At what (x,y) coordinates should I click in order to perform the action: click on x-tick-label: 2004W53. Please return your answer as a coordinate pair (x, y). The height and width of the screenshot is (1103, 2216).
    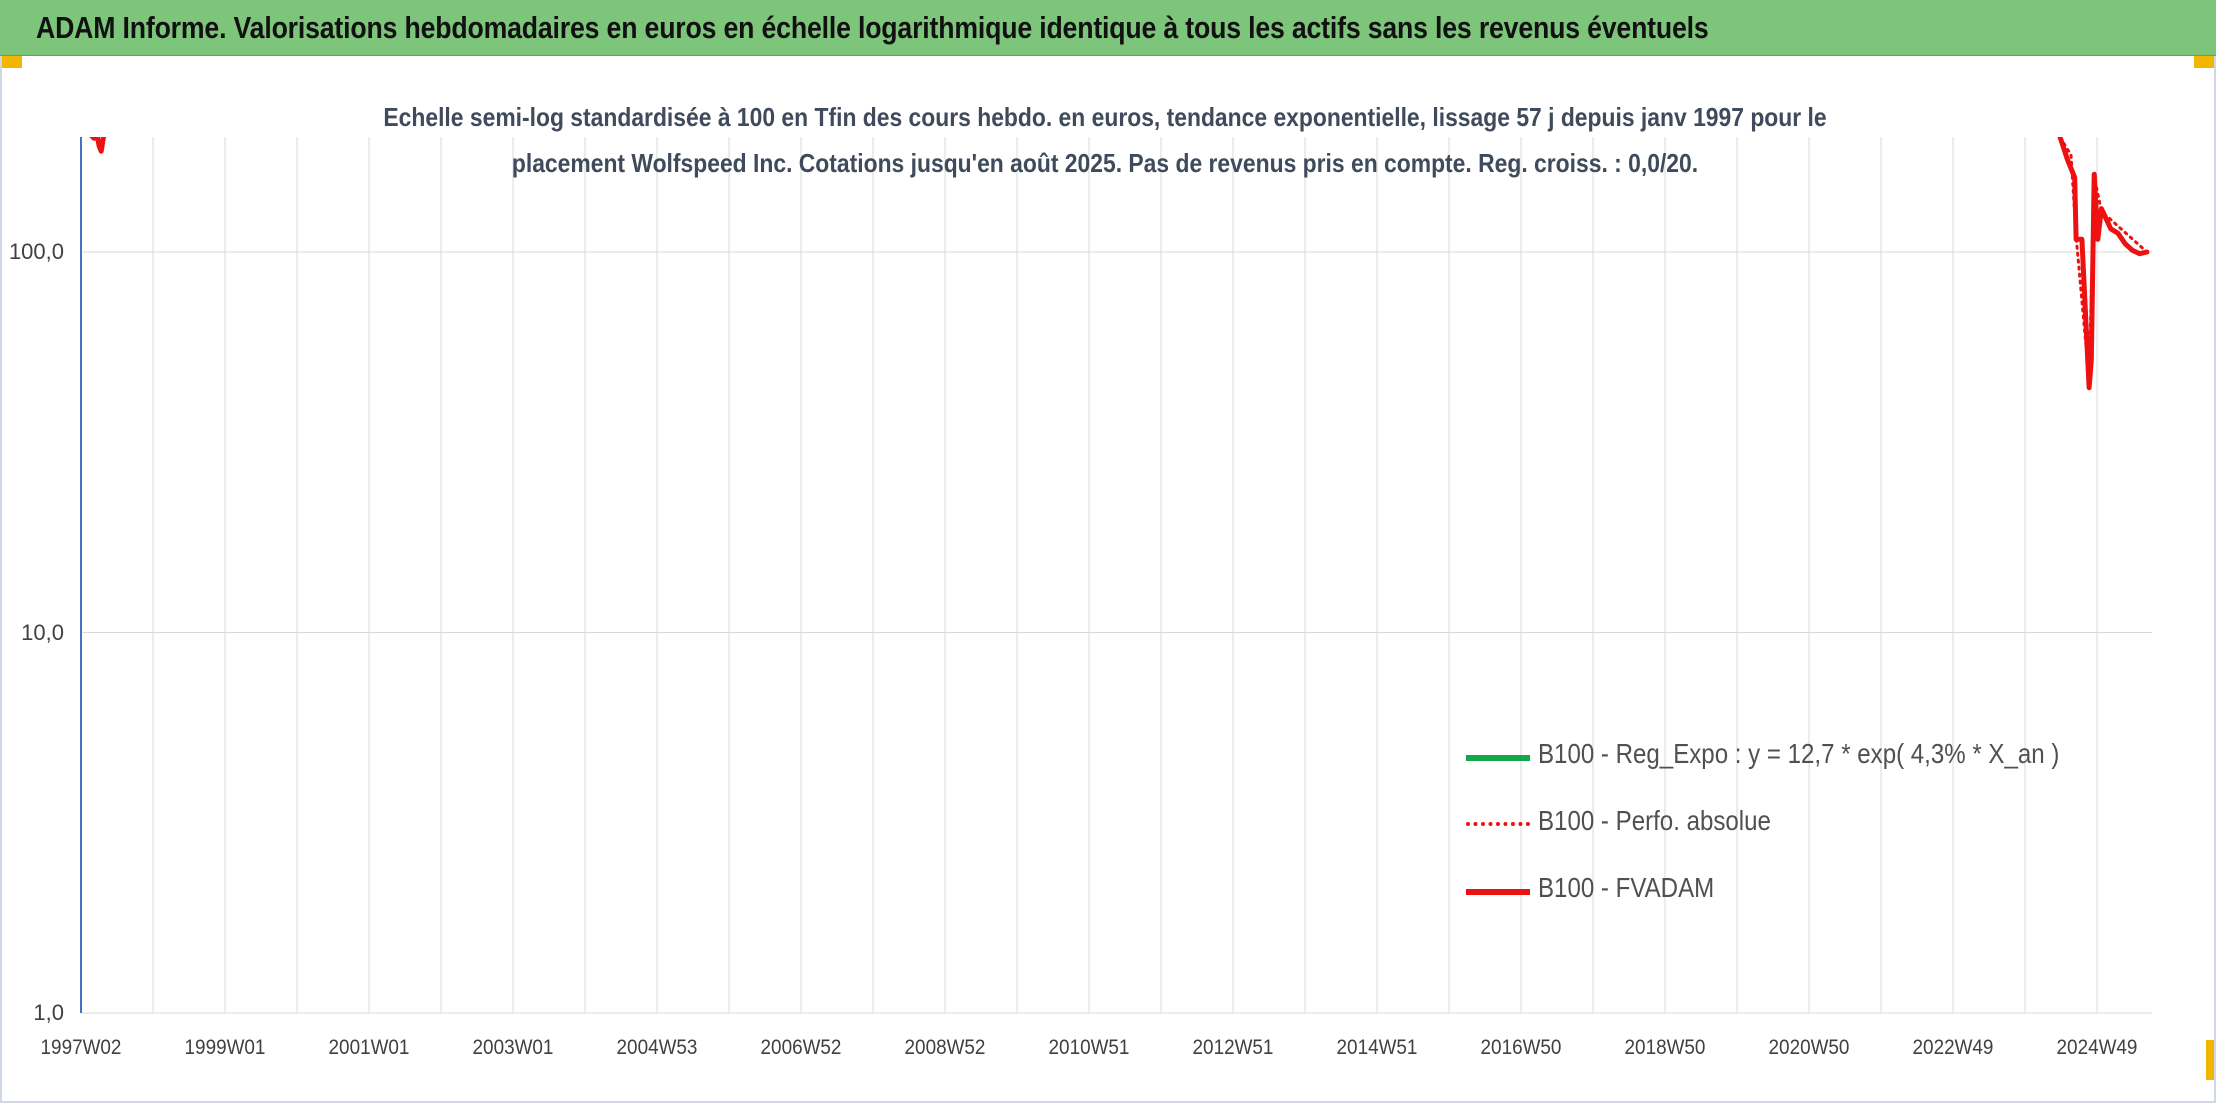
    Looking at the image, I should click on (657, 1047).